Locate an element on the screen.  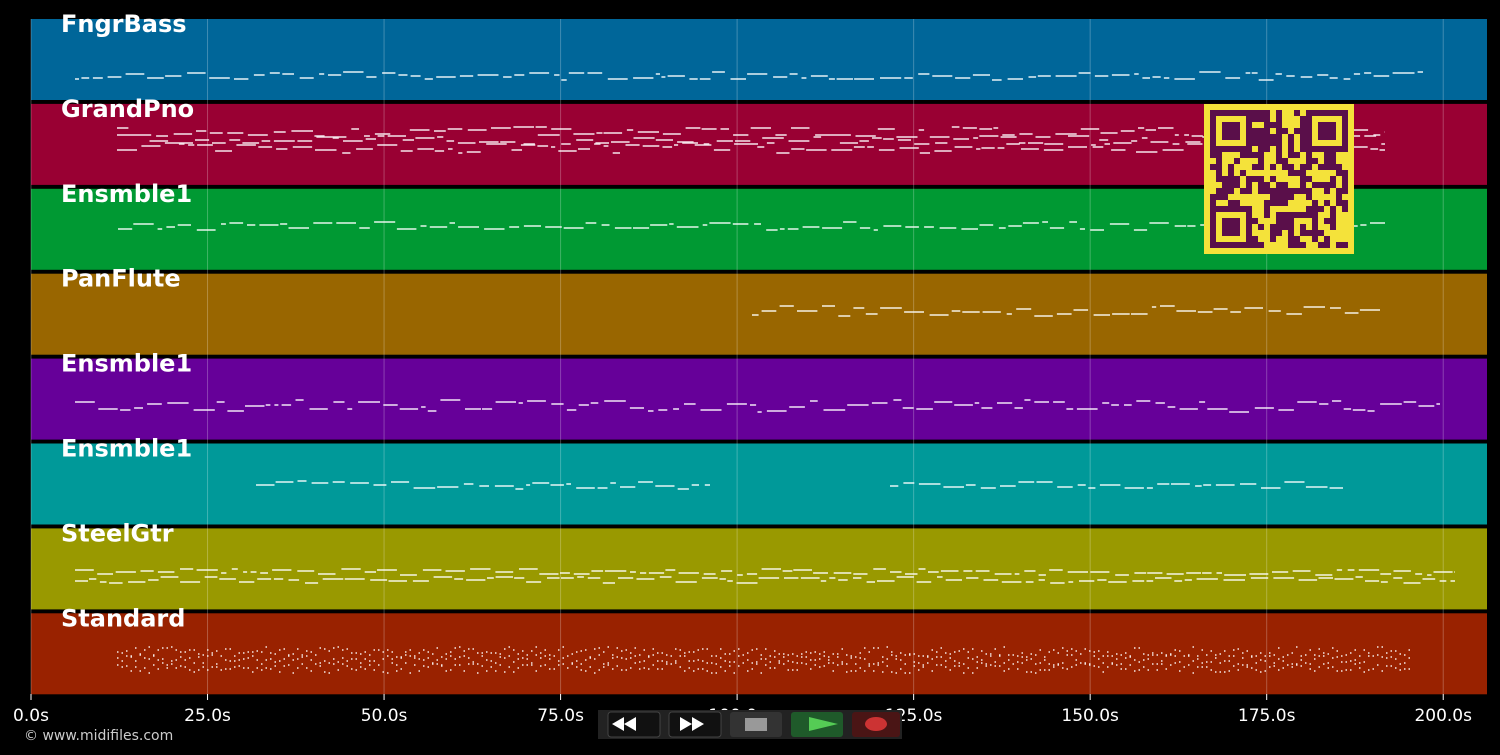
stop-icon is located at coordinates (756, 724).